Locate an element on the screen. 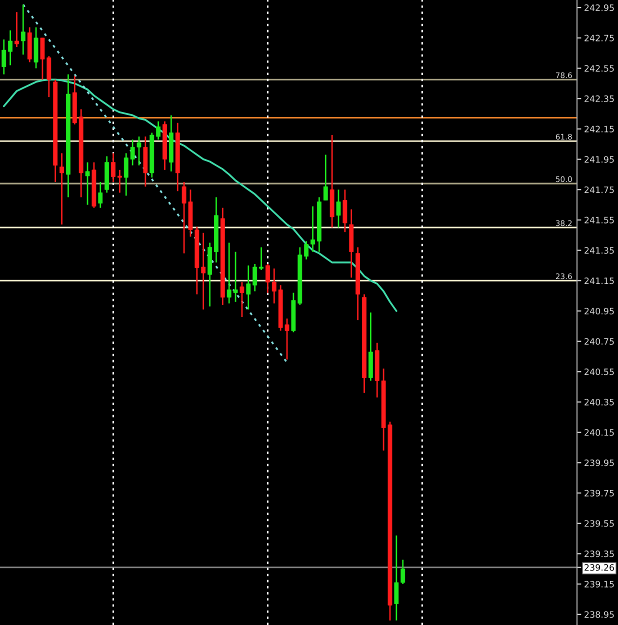 Image resolution: width=618 pixels, height=625 pixels. y-tick-label: 242.15 is located at coordinates (599, 129).